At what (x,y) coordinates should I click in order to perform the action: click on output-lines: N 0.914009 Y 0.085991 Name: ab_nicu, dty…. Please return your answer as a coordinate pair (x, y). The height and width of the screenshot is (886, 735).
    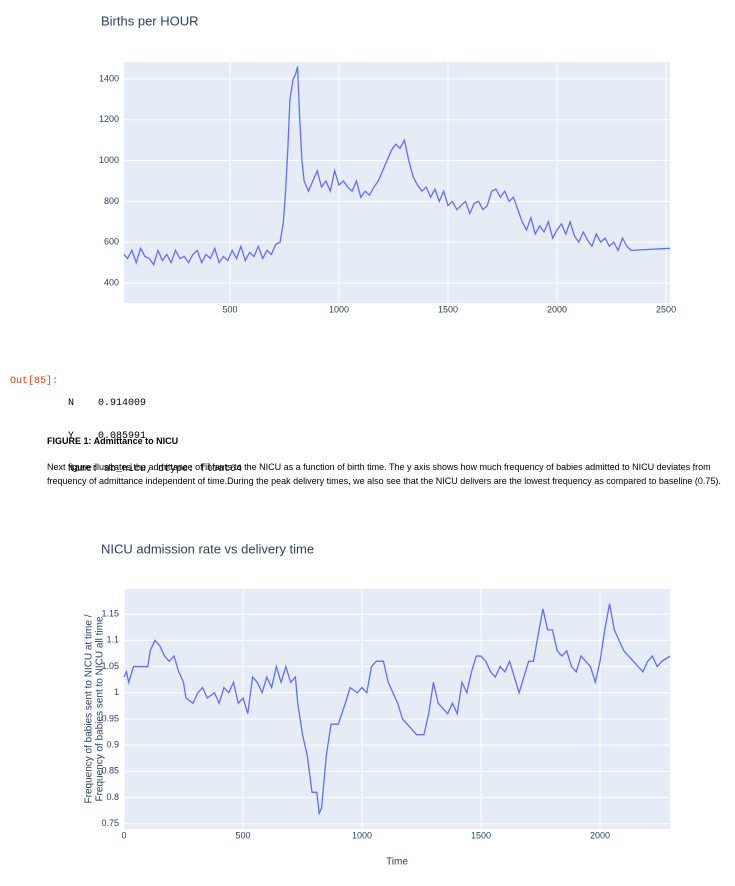
    Looking at the image, I should click on (155, 436).